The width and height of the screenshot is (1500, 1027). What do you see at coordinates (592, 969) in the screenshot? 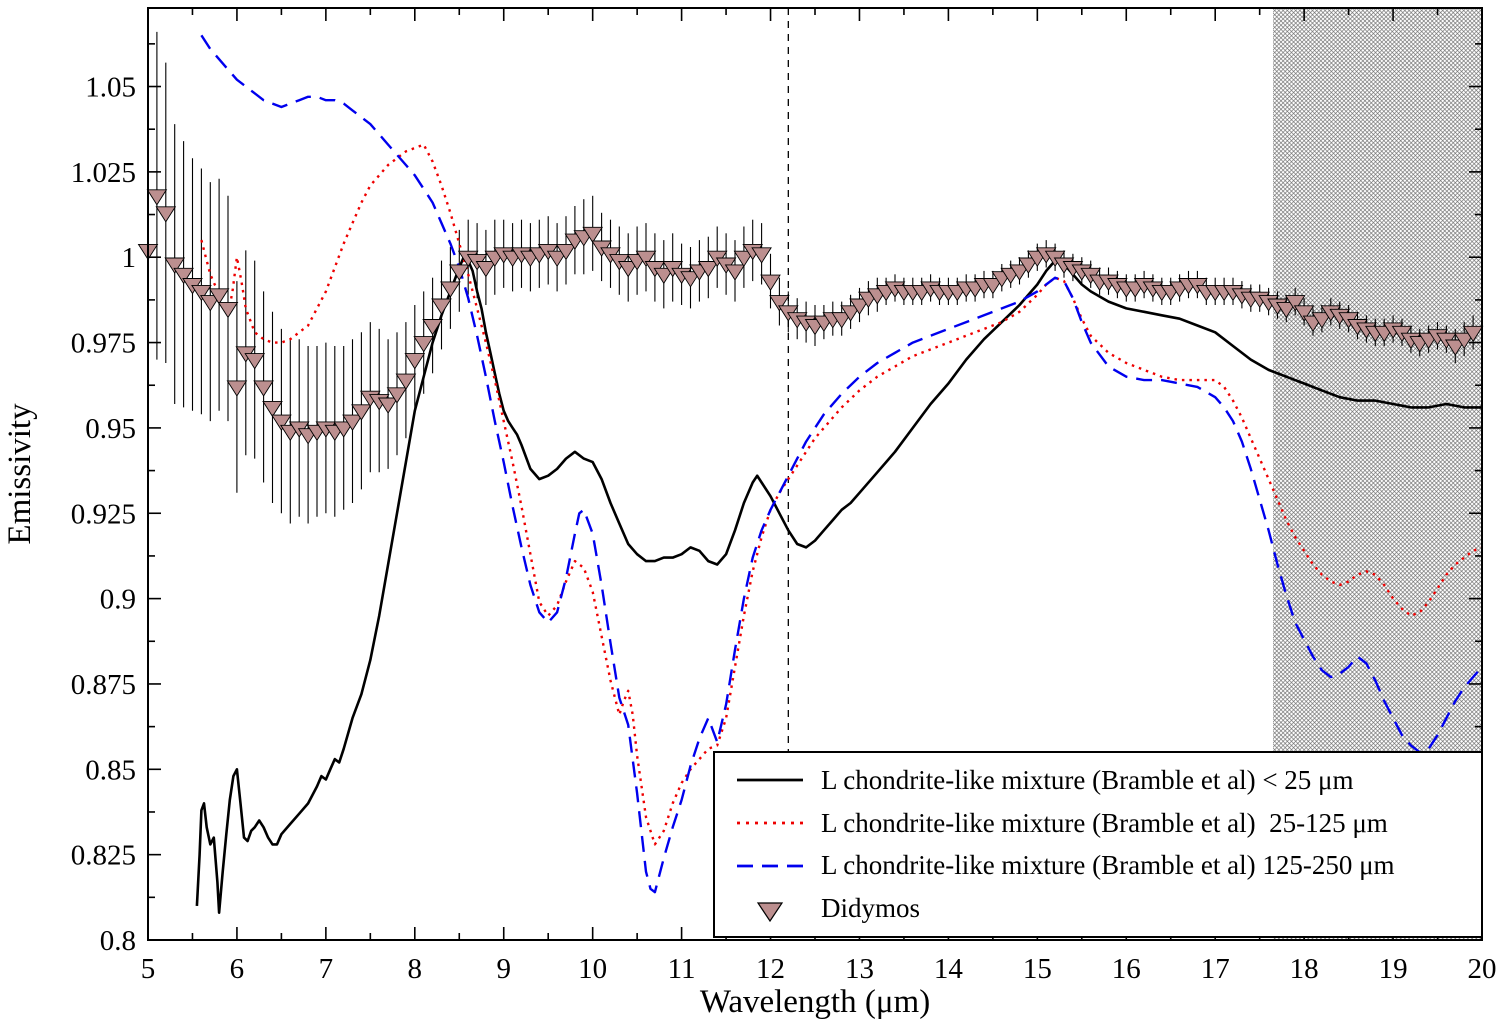
I see `svg-text: 10` at bounding box center [592, 969].